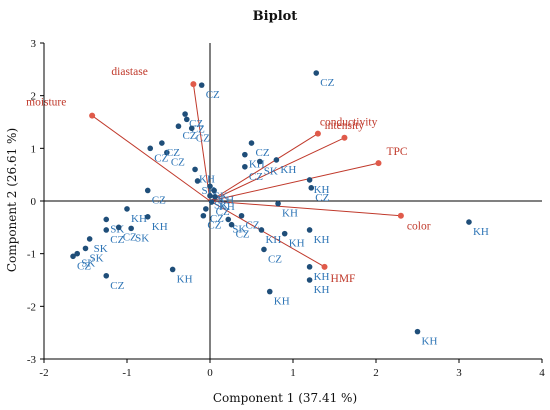 This screenshot has width=550, height=410. What do you see at coordinates (317, 133) in the screenshot?
I see `vector-marker-conductivity` at bounding box center [317, 133].